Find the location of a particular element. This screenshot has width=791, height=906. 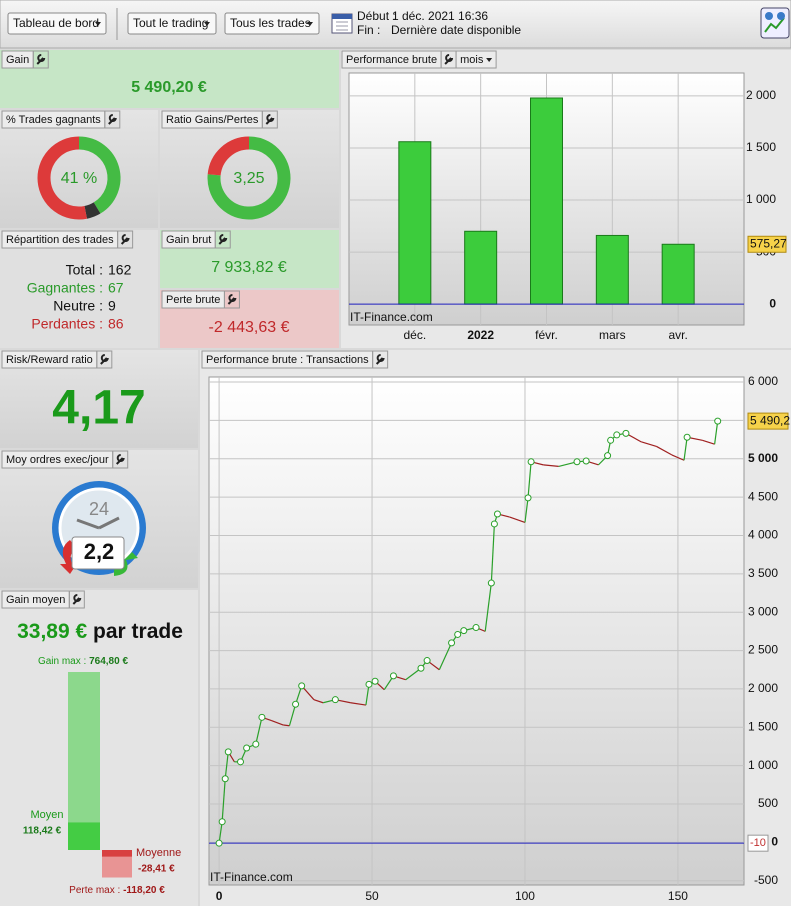

button-label: Tous les trades is located at coordinates (270, 23).